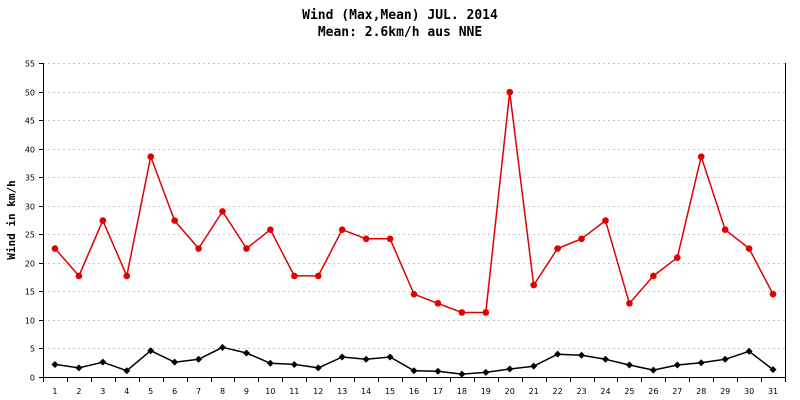 Image resolution: width=800 pixels, height=400 pixels. What do you see at coordinates (677, 391) in the screenshot?
I see `x-tick-label: 27` at bounding box center [677, 391].